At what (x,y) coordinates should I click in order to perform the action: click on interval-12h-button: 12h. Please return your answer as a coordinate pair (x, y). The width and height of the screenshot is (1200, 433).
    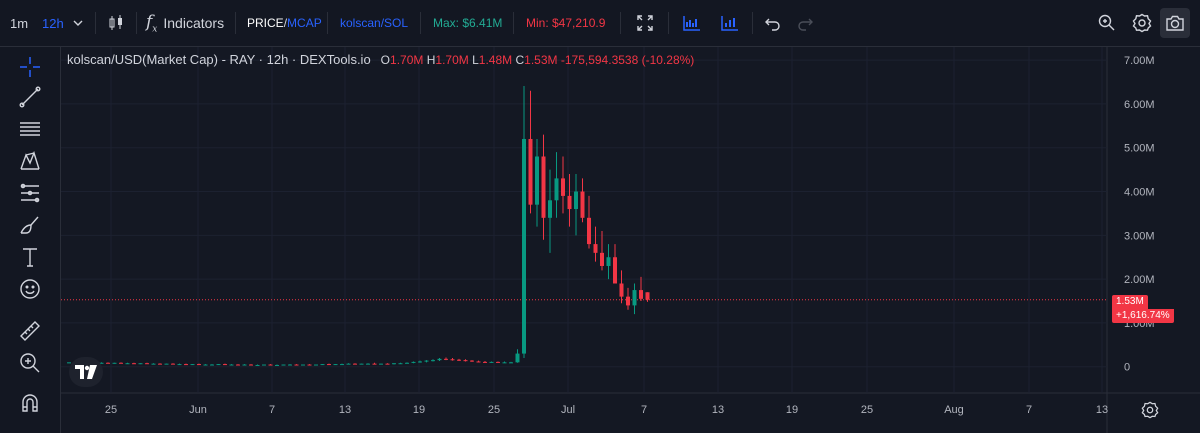
    Looking at the image, I should click on (53, 23).